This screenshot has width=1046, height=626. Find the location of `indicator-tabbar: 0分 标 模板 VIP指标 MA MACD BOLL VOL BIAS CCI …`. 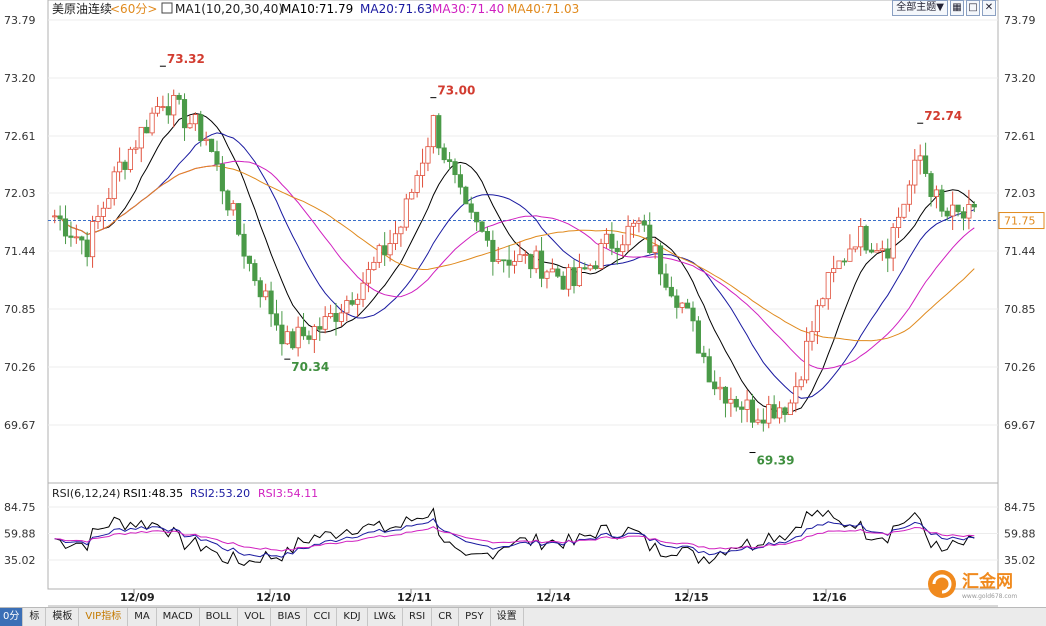

indicator-tabbar: 0分 标 模板 VIP指标 MA MACD BOLL VOL BIAS CCI … is located at coordinates (523, 616).